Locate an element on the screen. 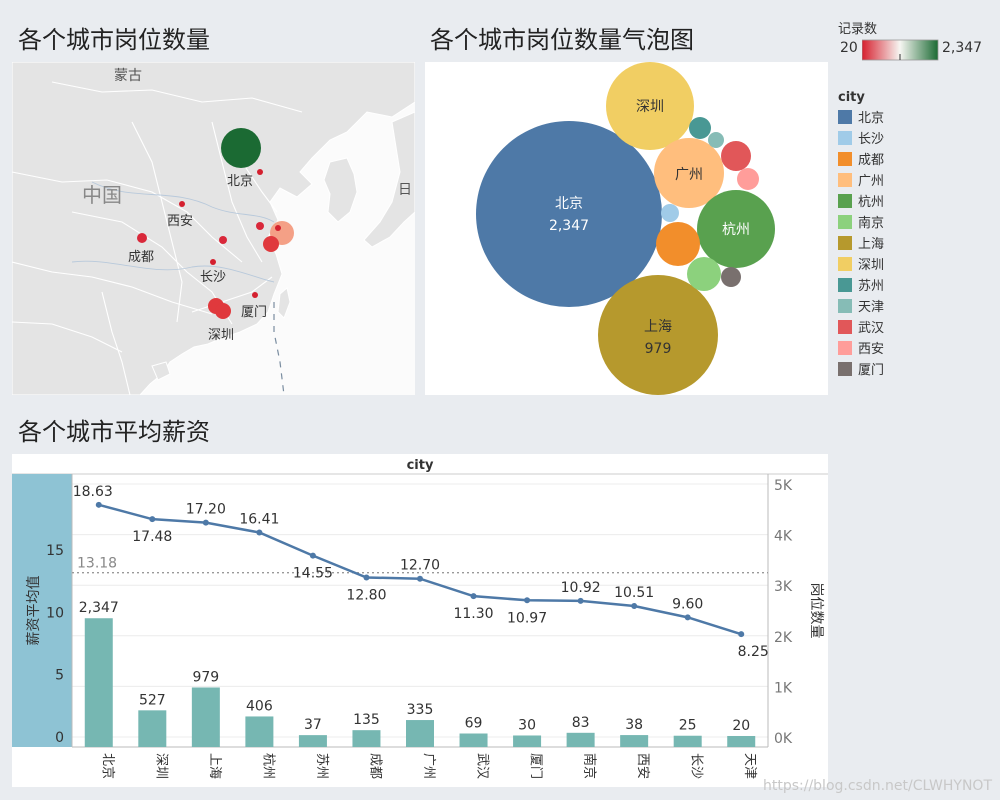 The width and height of the screenshot is (1000, 800). legend-label: 成都 is located at coordinates (871, 160).